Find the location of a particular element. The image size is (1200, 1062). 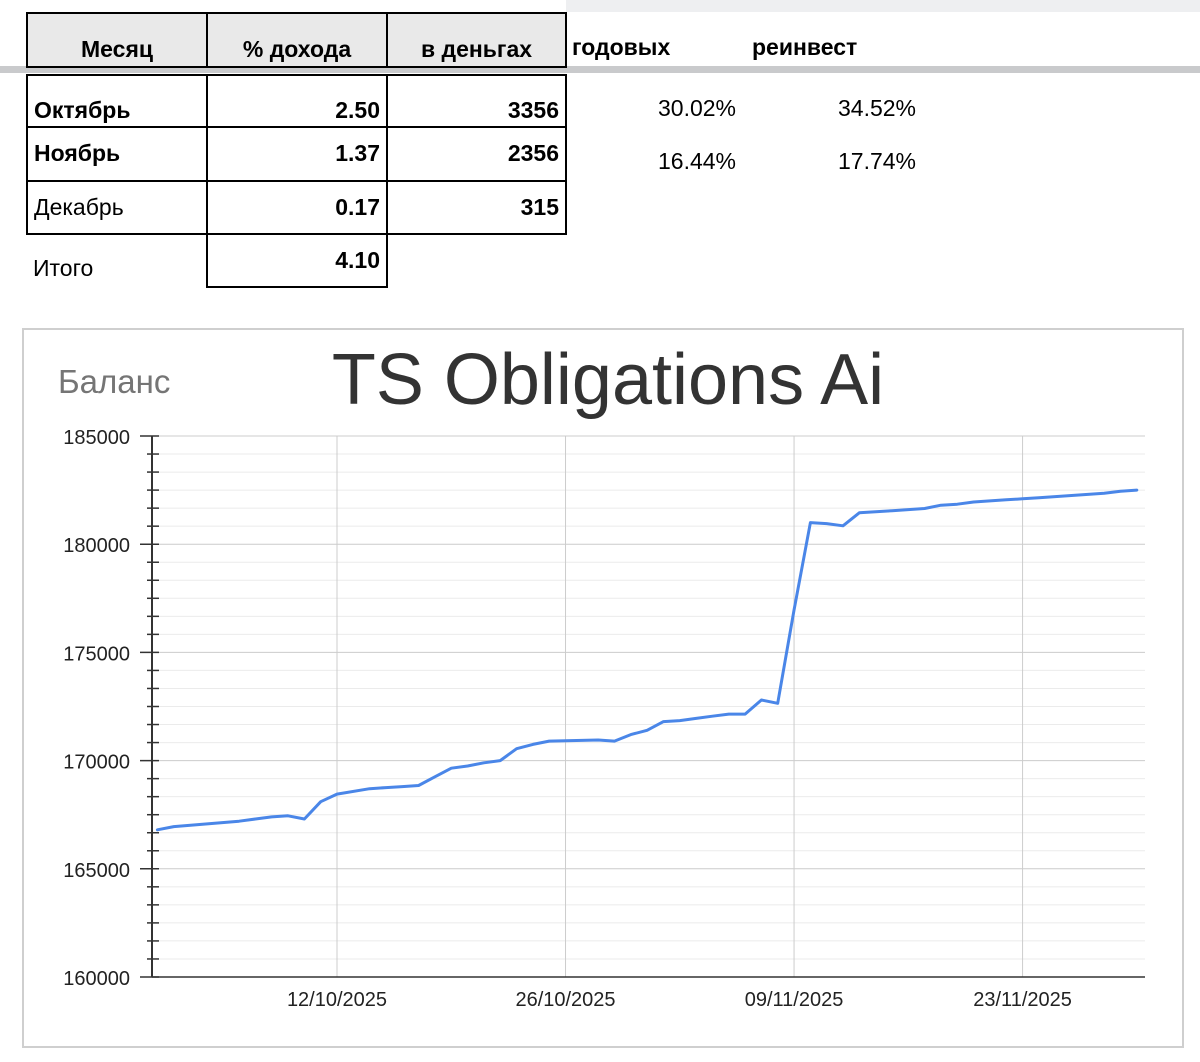

total-percent: 4.10 is located at coordinates (297, 260).